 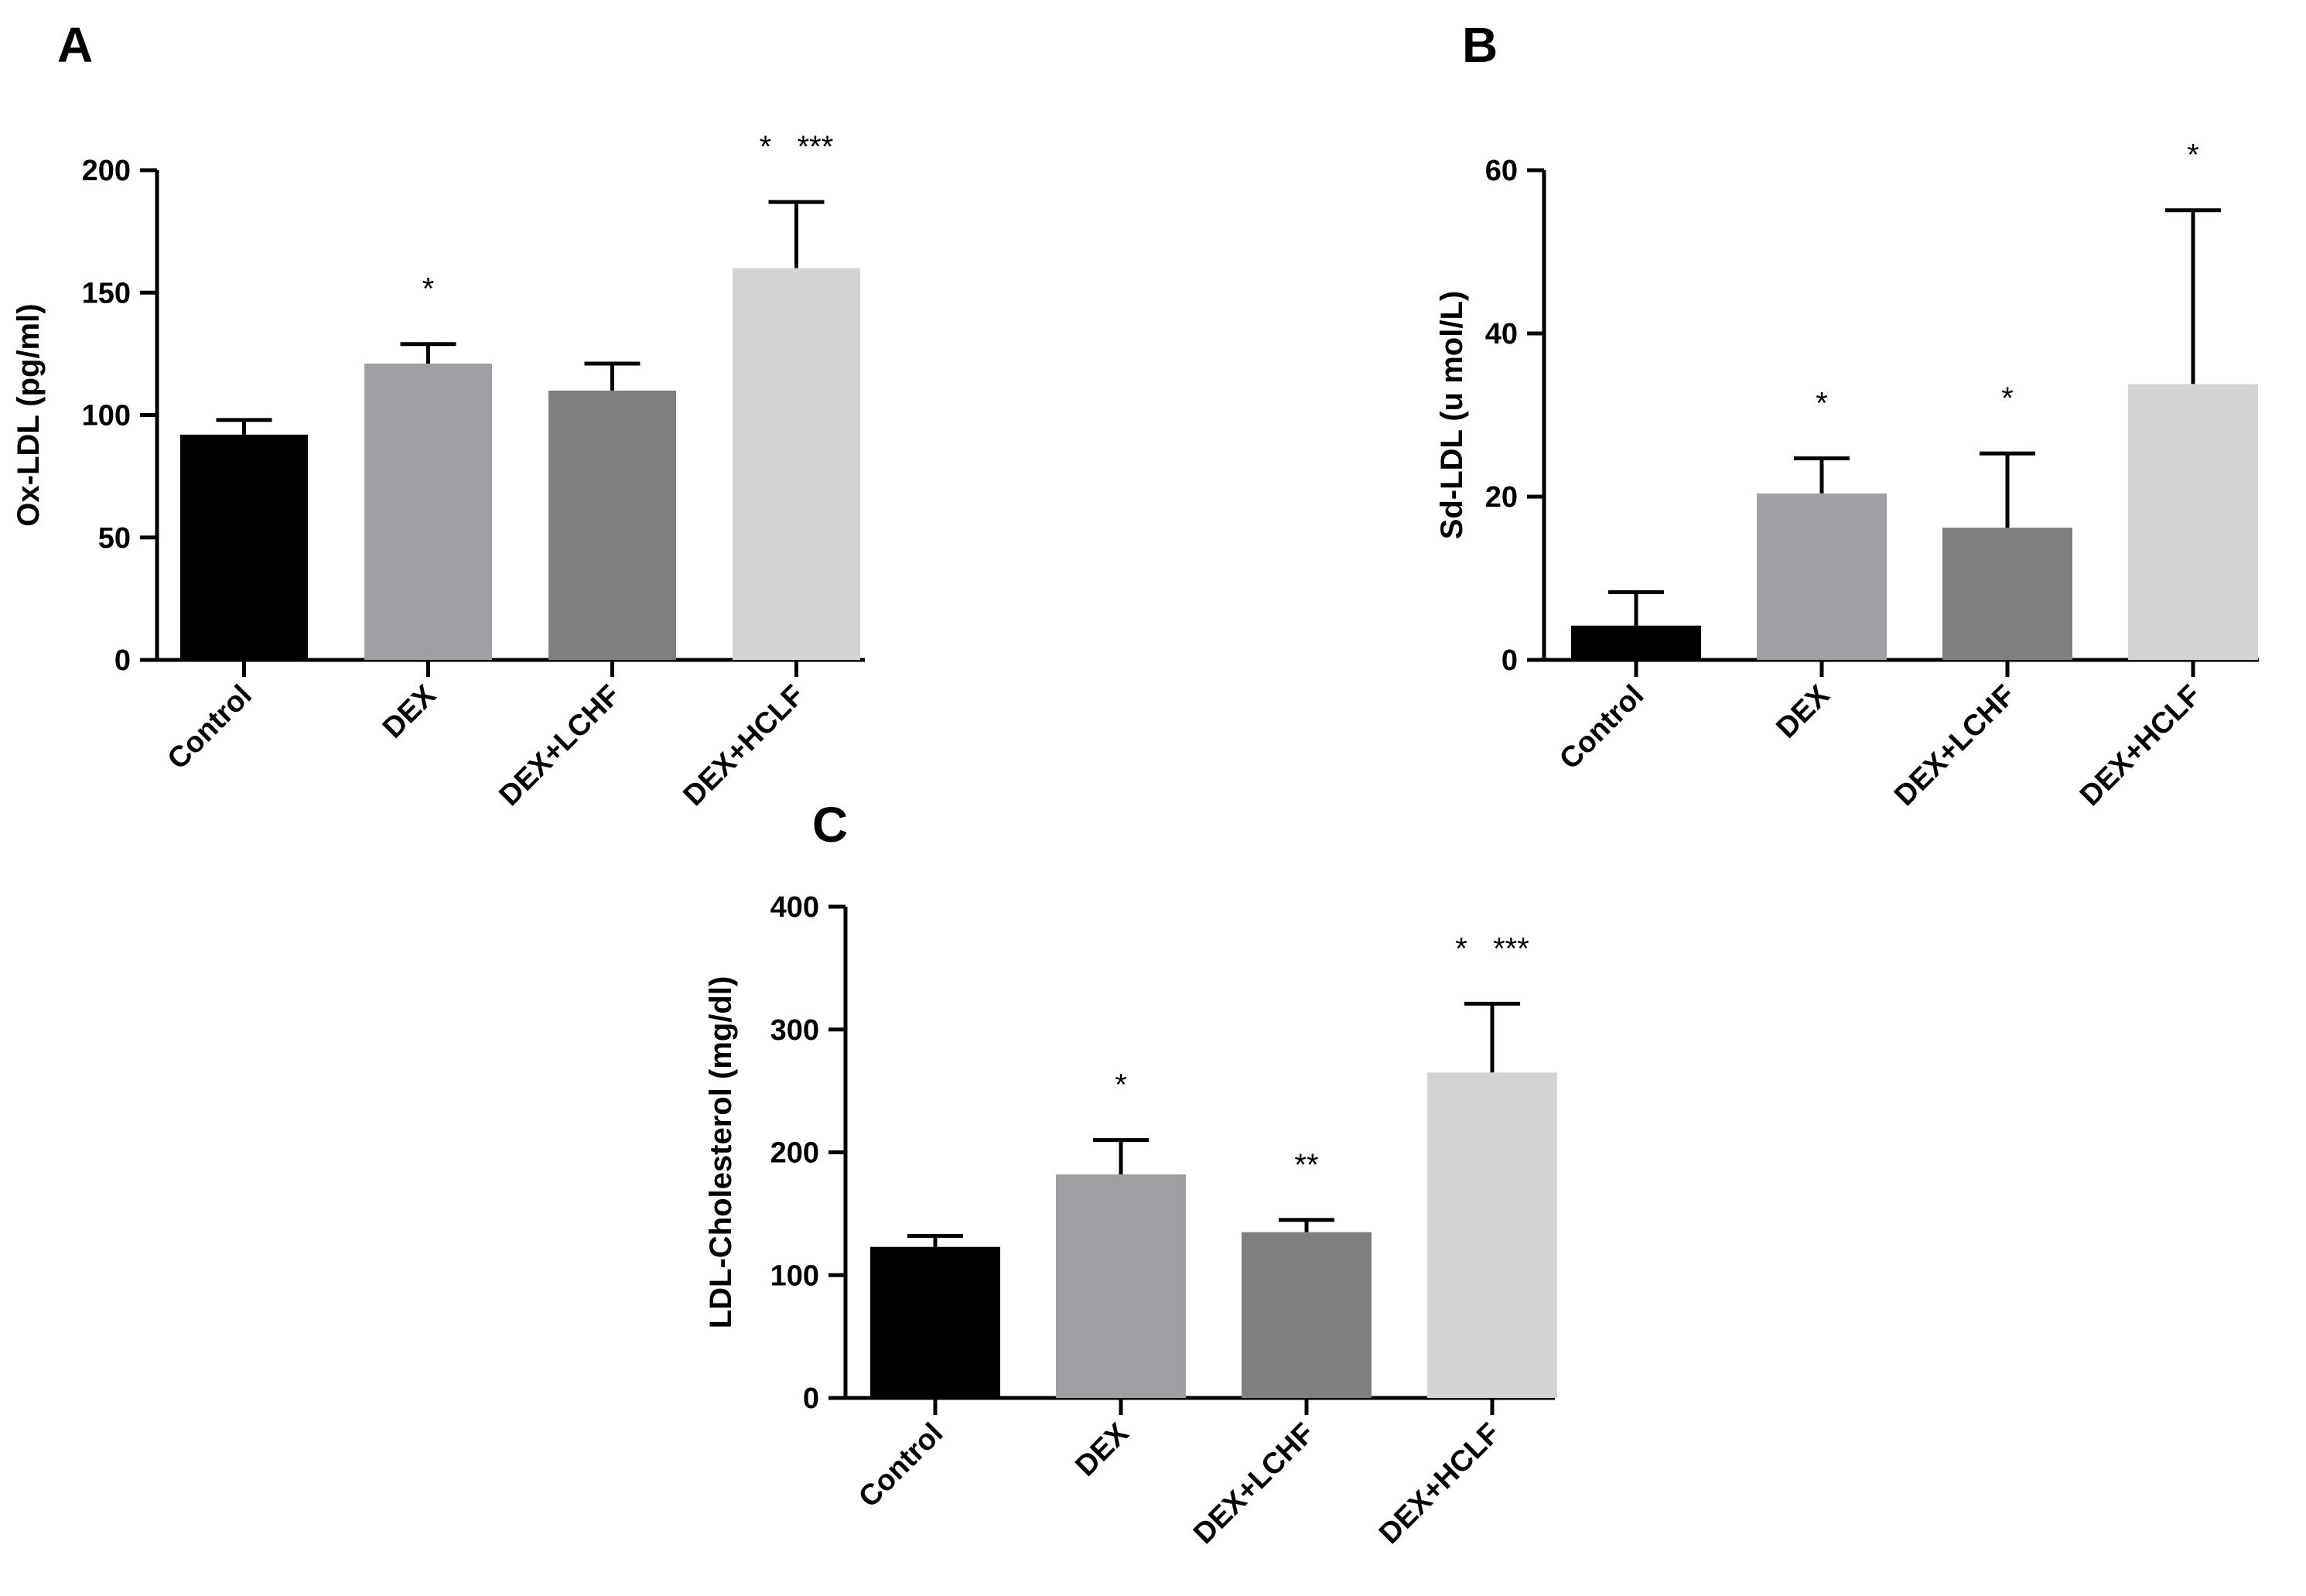 I want to click on y-tick-label: 400, so click(x=794, y=907).